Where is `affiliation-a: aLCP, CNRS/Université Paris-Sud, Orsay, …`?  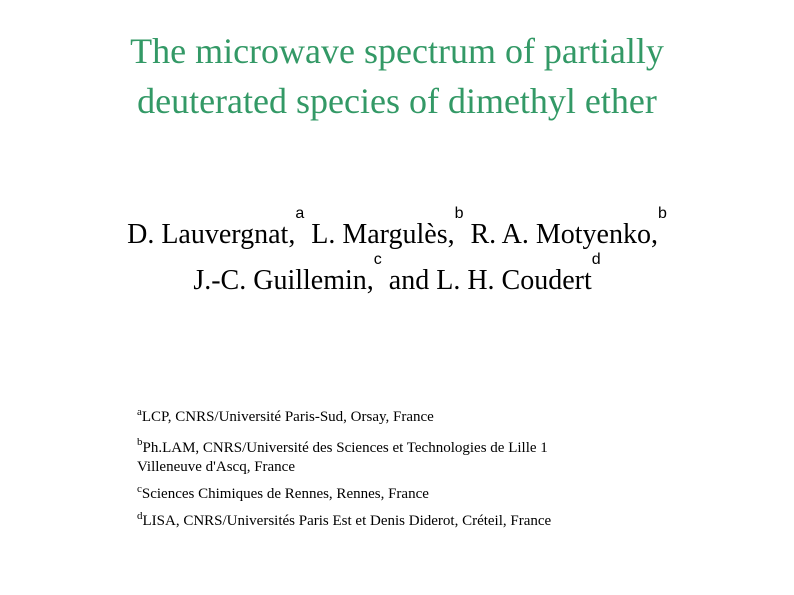 affiliation-a: aLCP, CNRS/Université Paris-Sud, Orsay, … is located at coordinates (285, 416).